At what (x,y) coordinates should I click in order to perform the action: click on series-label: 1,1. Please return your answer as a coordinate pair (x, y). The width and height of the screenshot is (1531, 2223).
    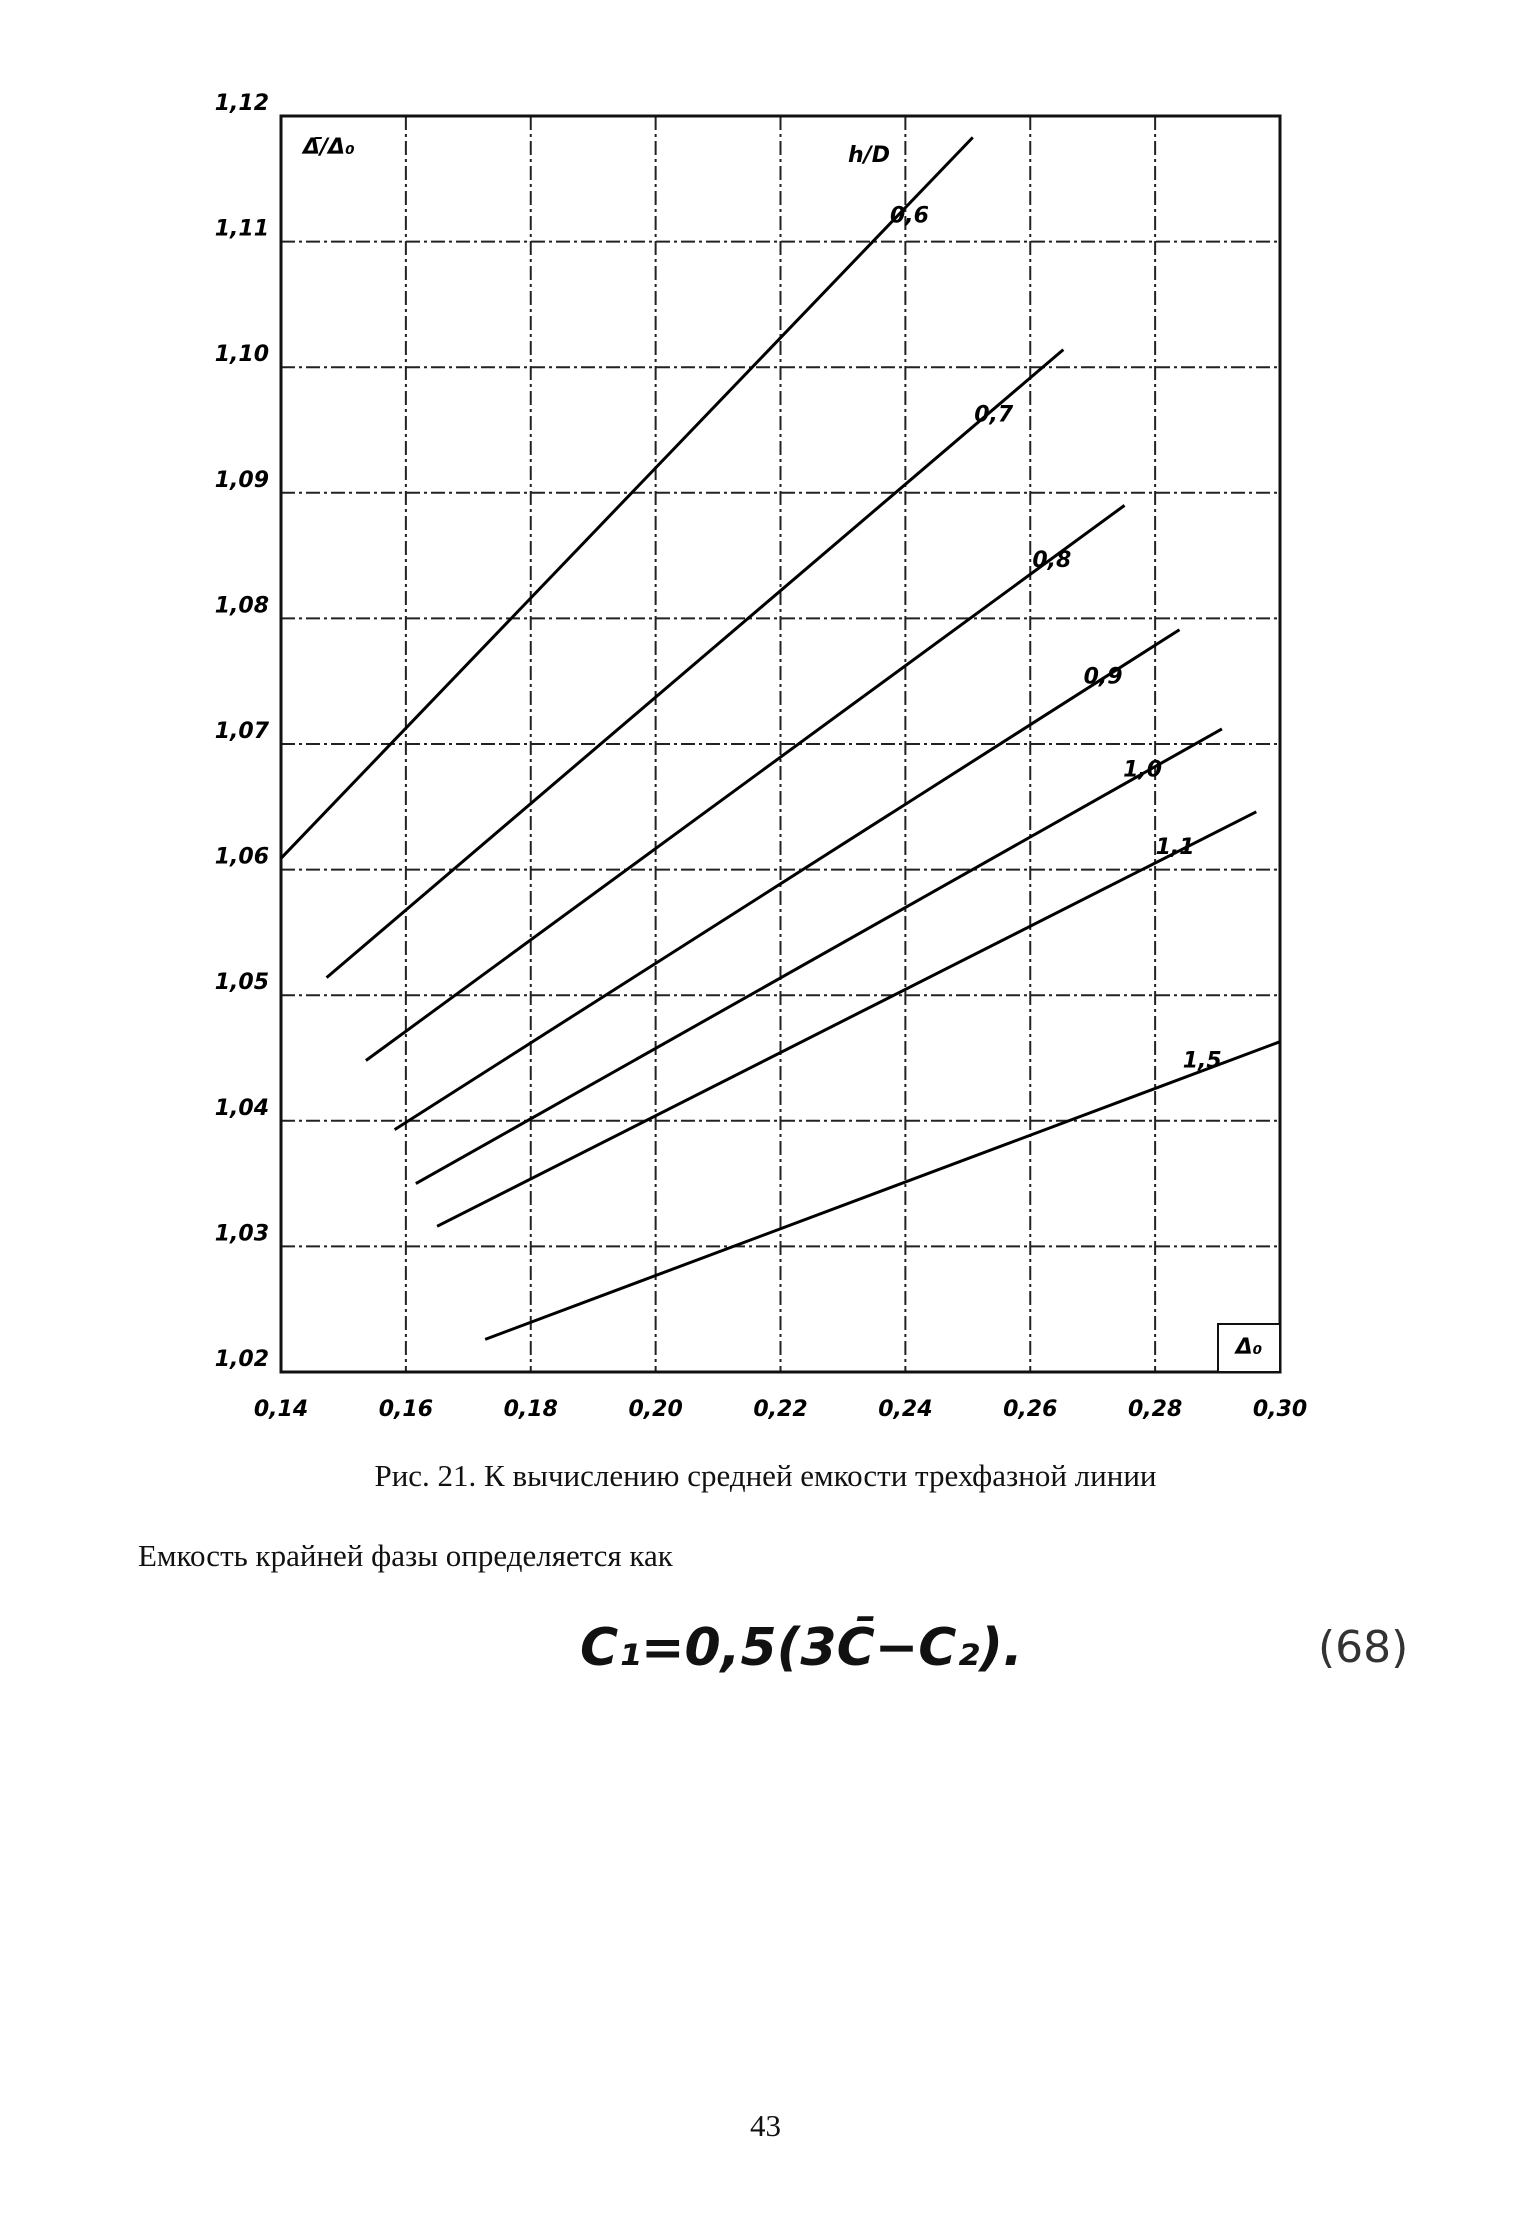
    Looking at the image, I should click on (1175, 847).